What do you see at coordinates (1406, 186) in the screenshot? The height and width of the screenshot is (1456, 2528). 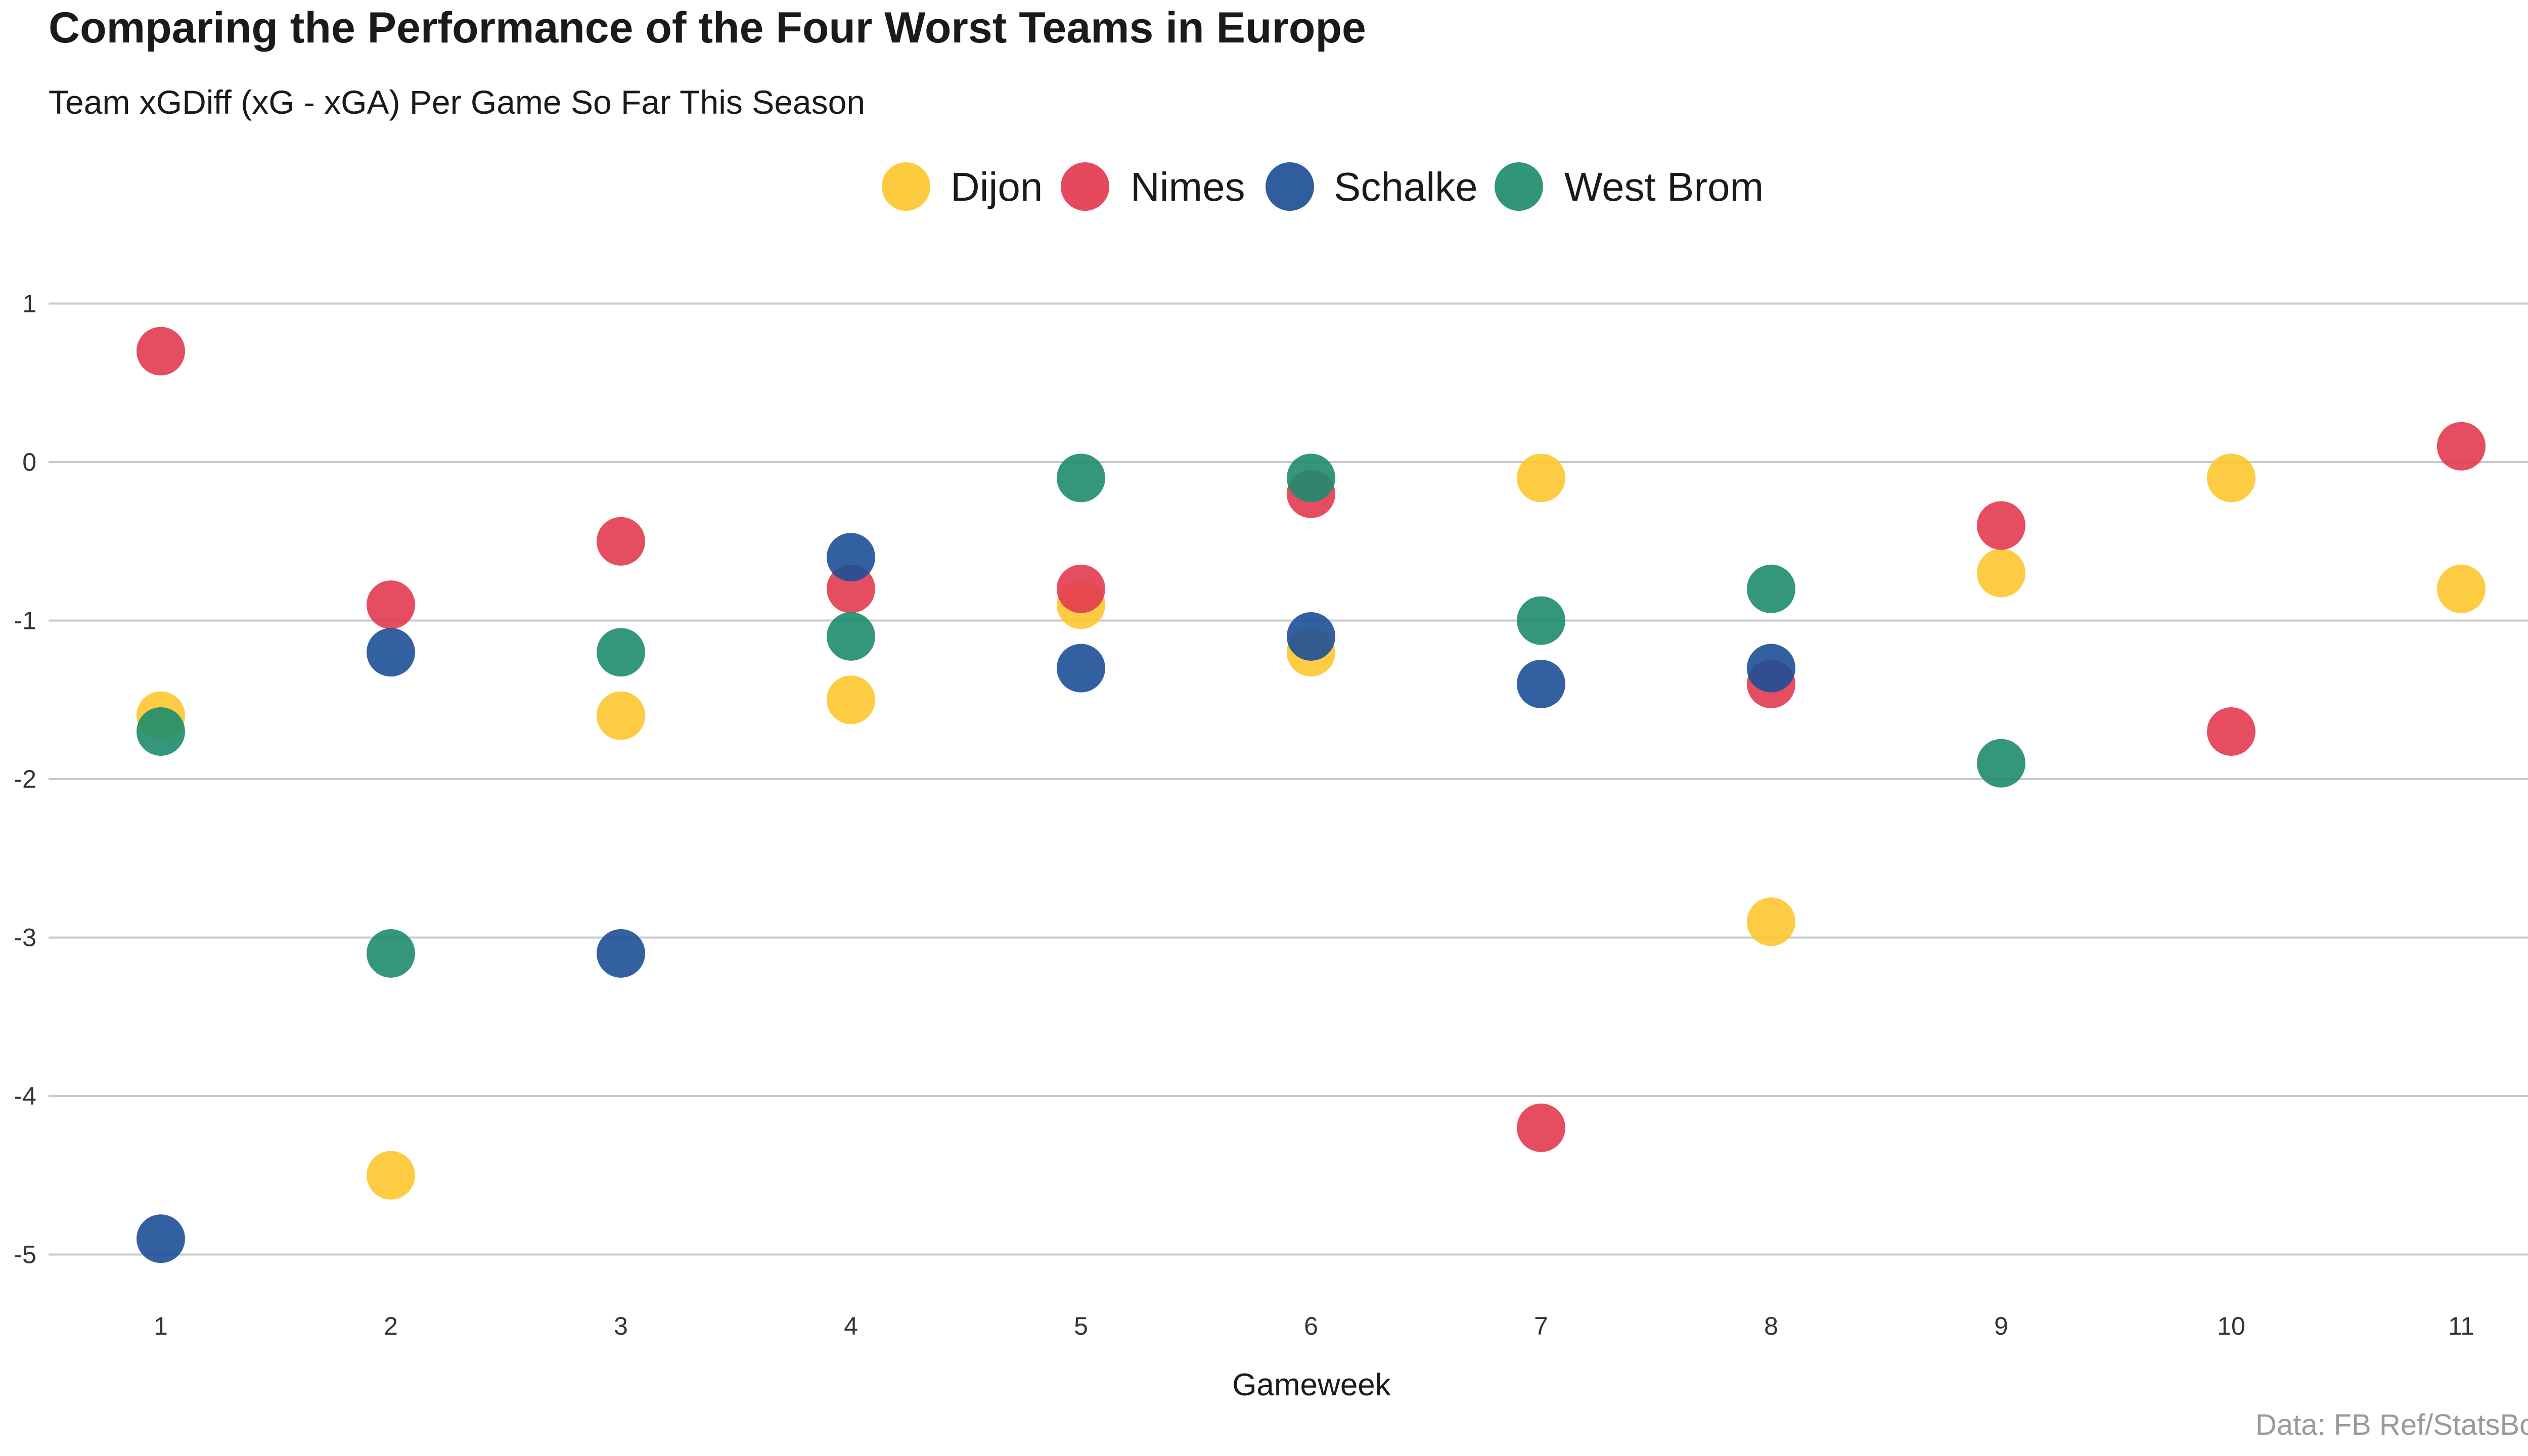 I see `legend-label: Schalke` at bounding box center [1406, 186].